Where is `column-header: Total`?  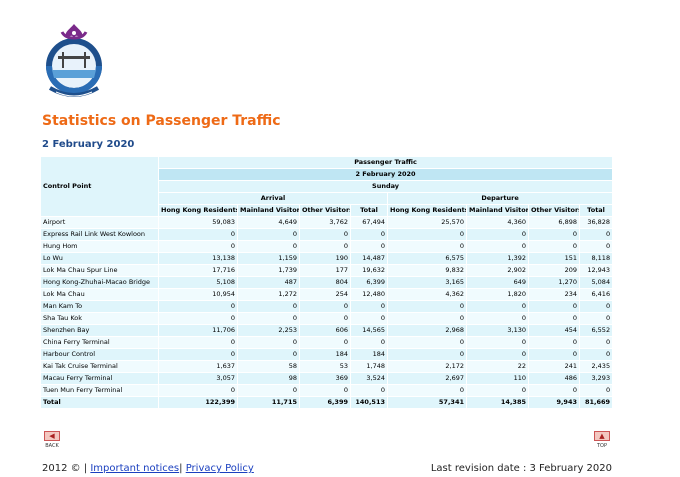
column-header: Total is located at coordinates (369, 210).